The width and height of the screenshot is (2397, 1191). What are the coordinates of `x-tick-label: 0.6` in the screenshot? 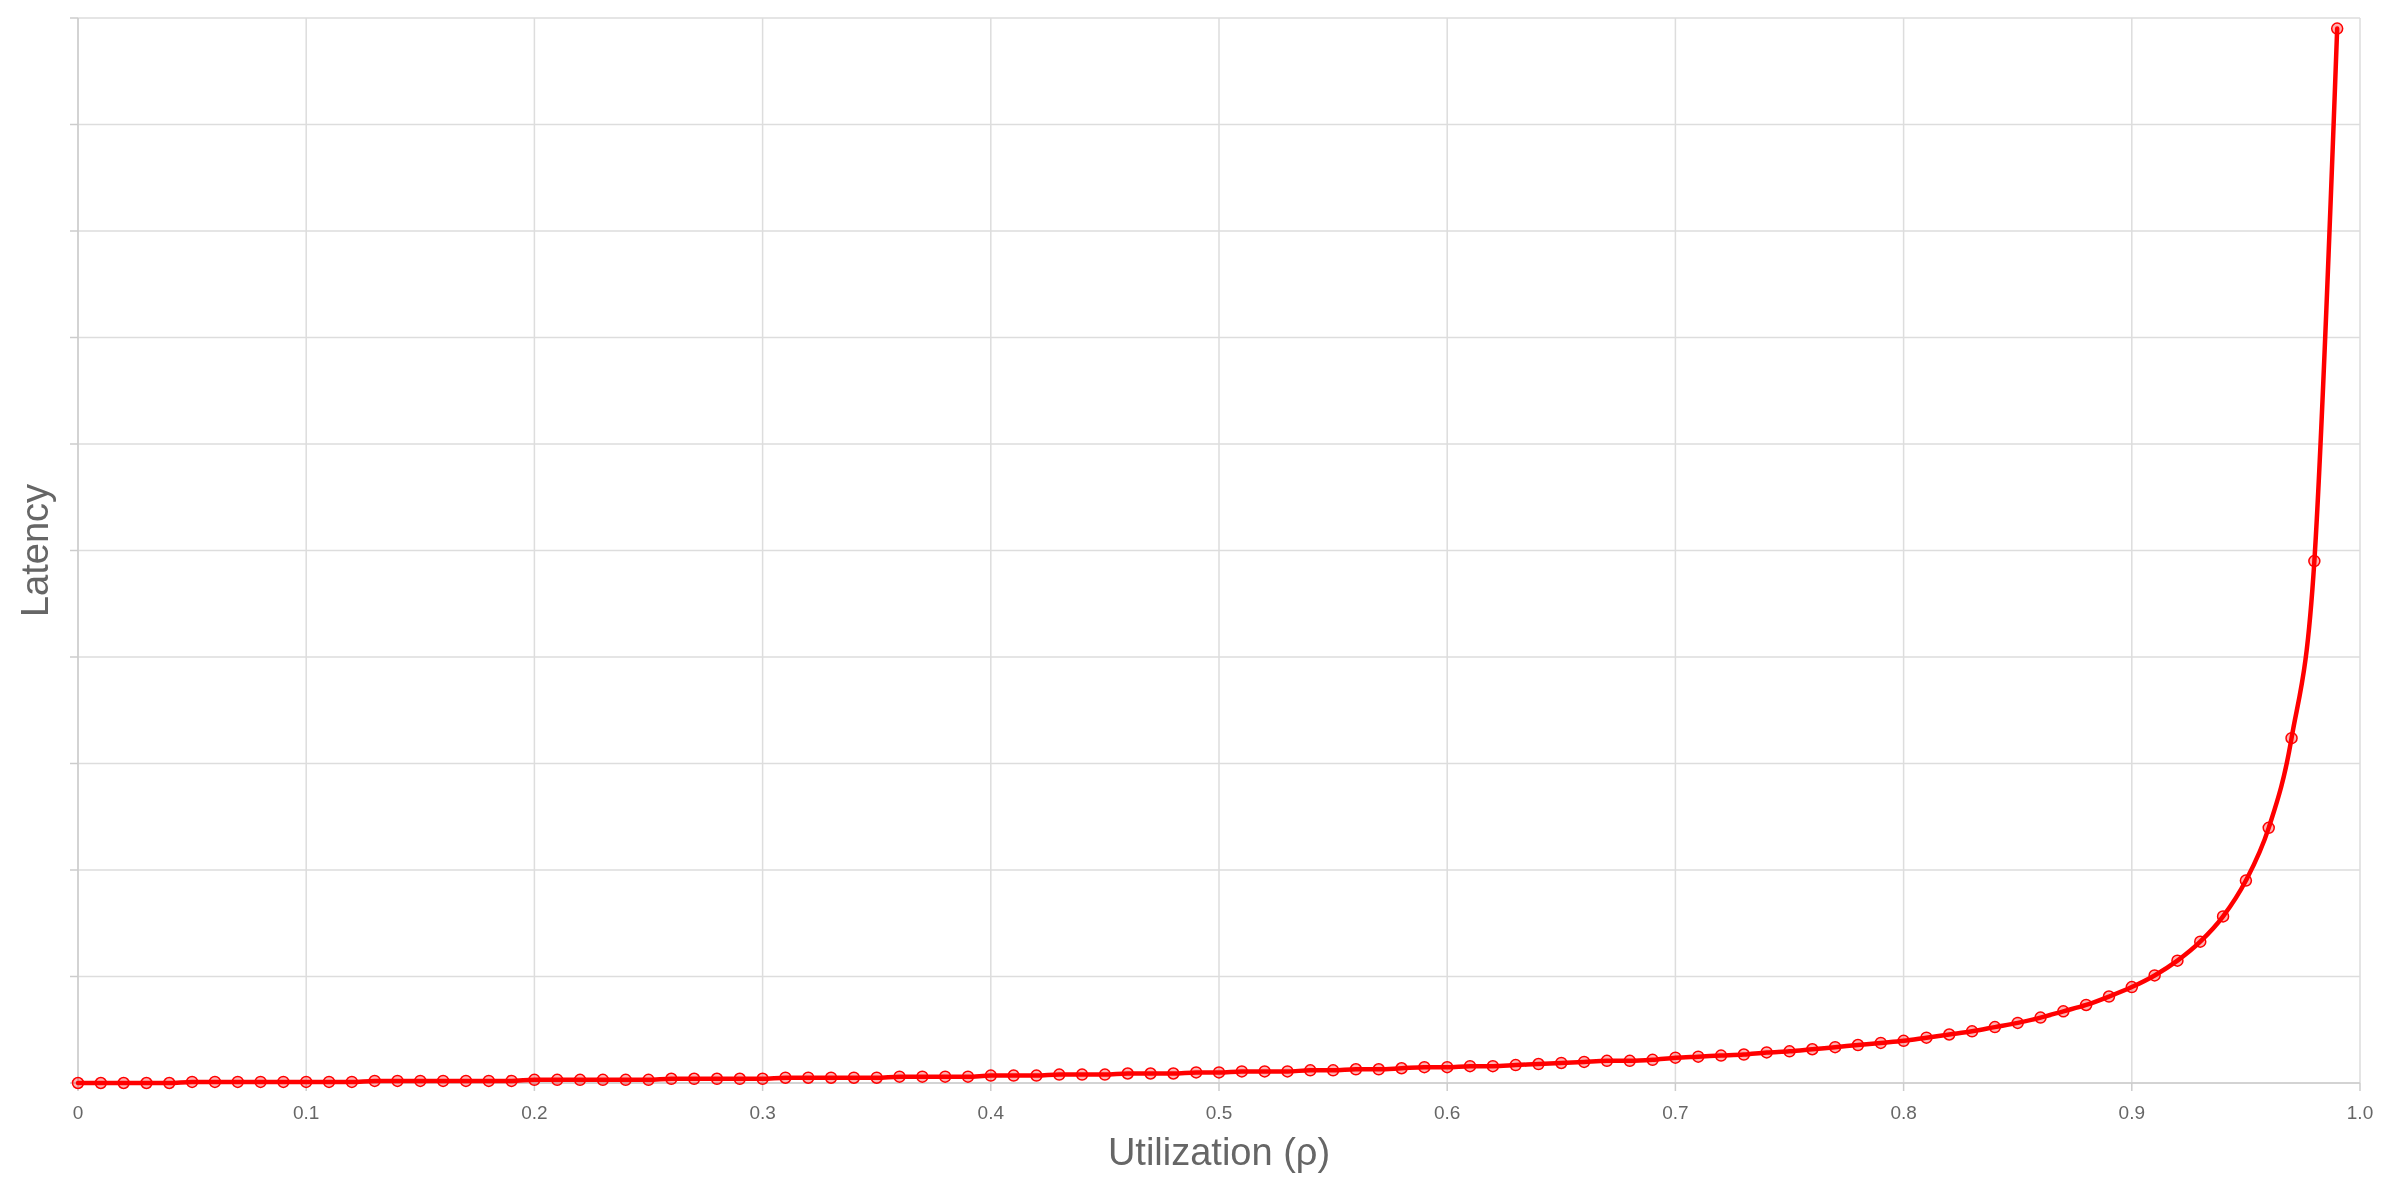 It's located at (1447, 1112).